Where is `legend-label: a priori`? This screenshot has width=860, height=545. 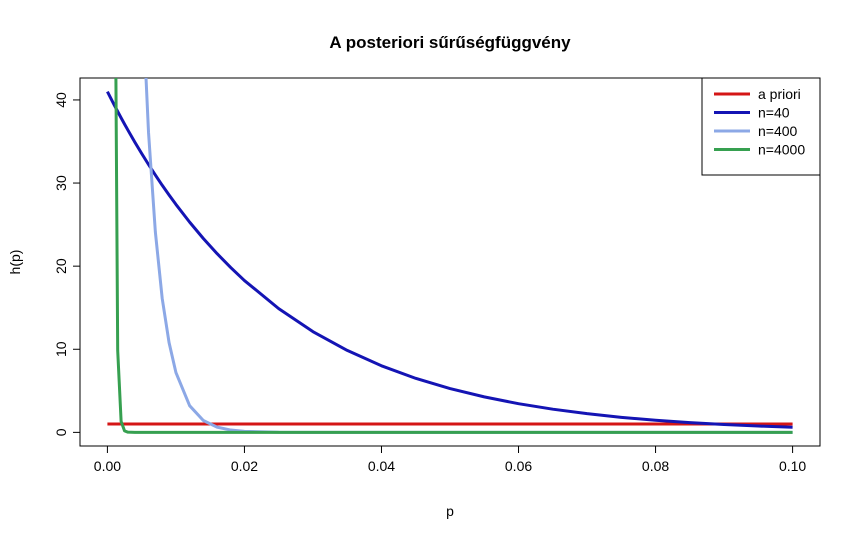
legend-label: a priori is located at coordinates (779, 94).